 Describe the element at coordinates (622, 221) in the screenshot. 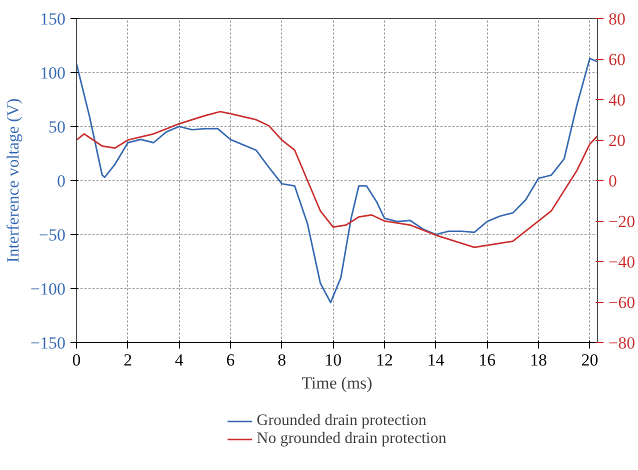

I see `y2-tick-label: −20` at that location.